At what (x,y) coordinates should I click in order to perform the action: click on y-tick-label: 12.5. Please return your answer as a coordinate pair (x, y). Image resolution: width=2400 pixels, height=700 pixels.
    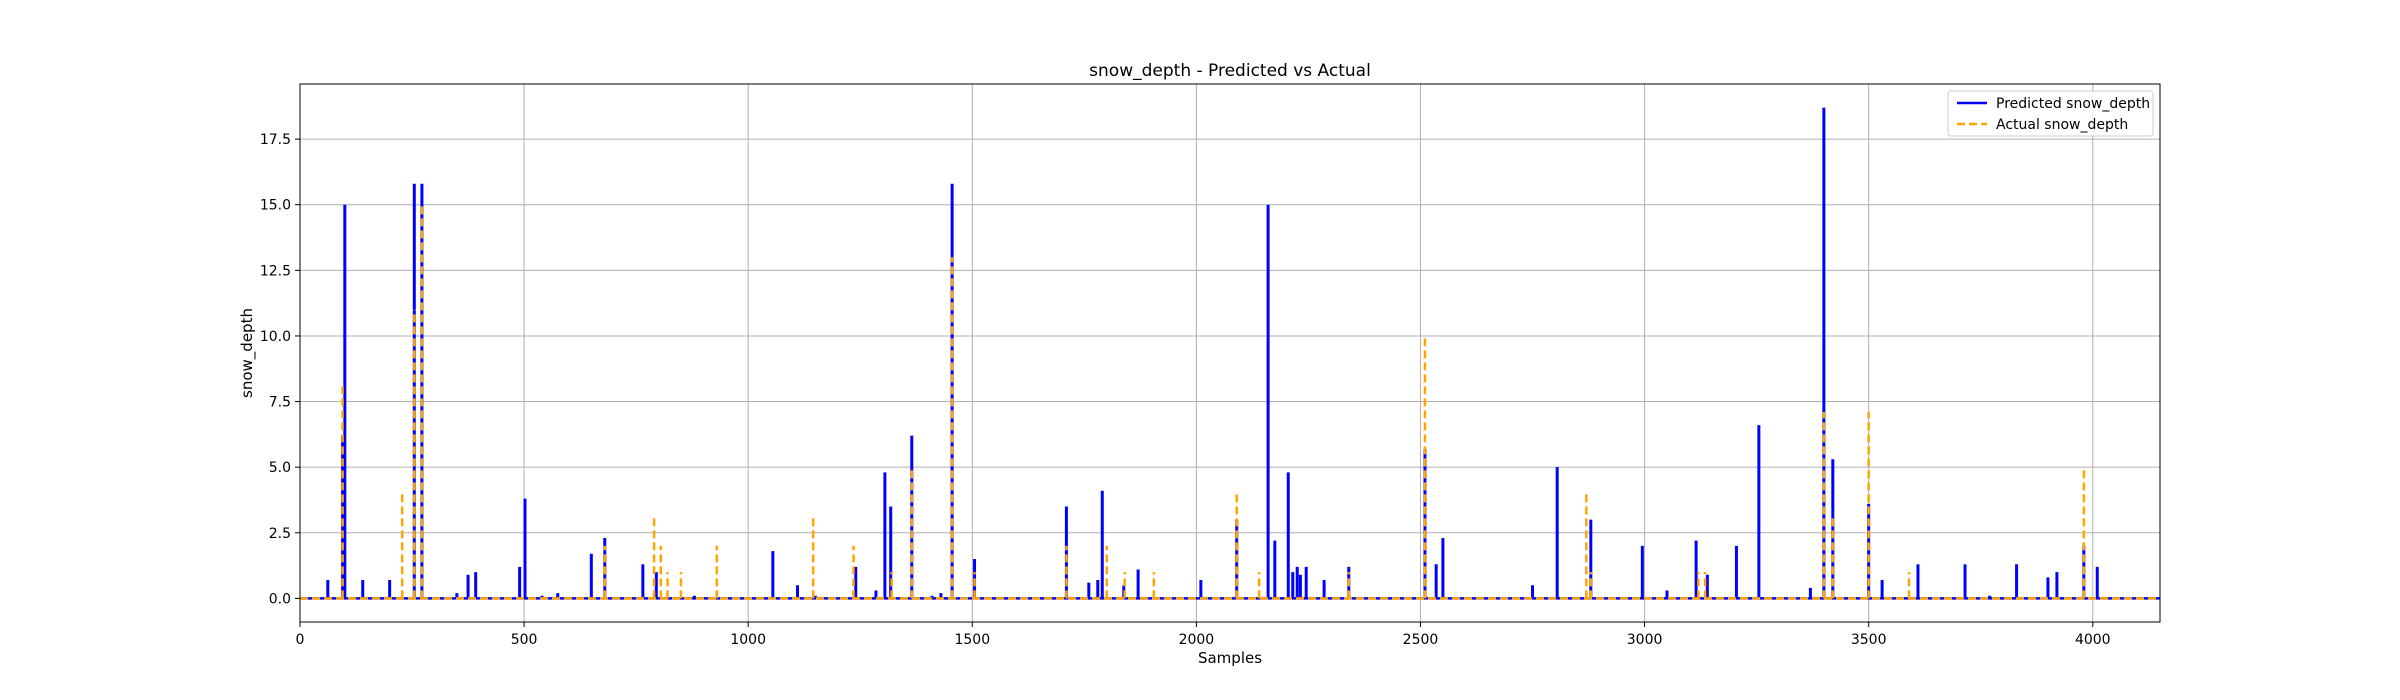
    Looking at the image, I should click on (275, 271).